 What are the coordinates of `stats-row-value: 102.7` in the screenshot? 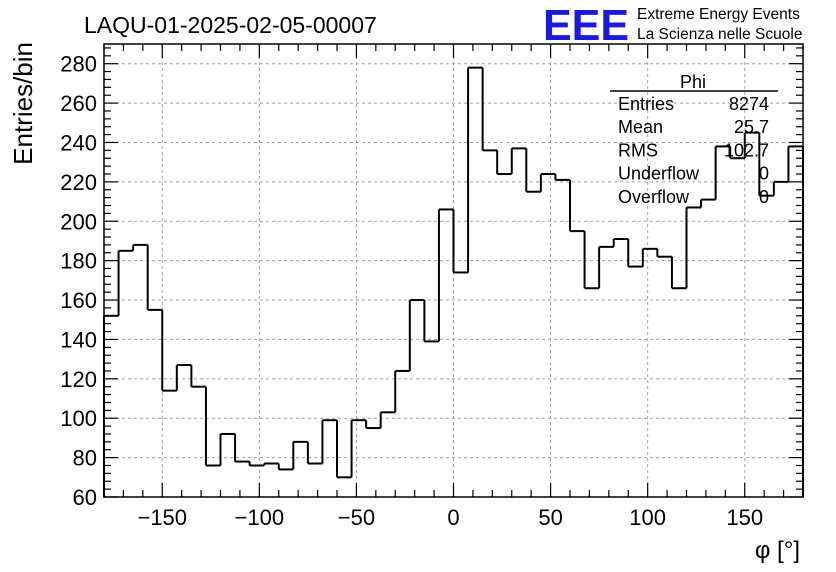 It's located at (746, 150).